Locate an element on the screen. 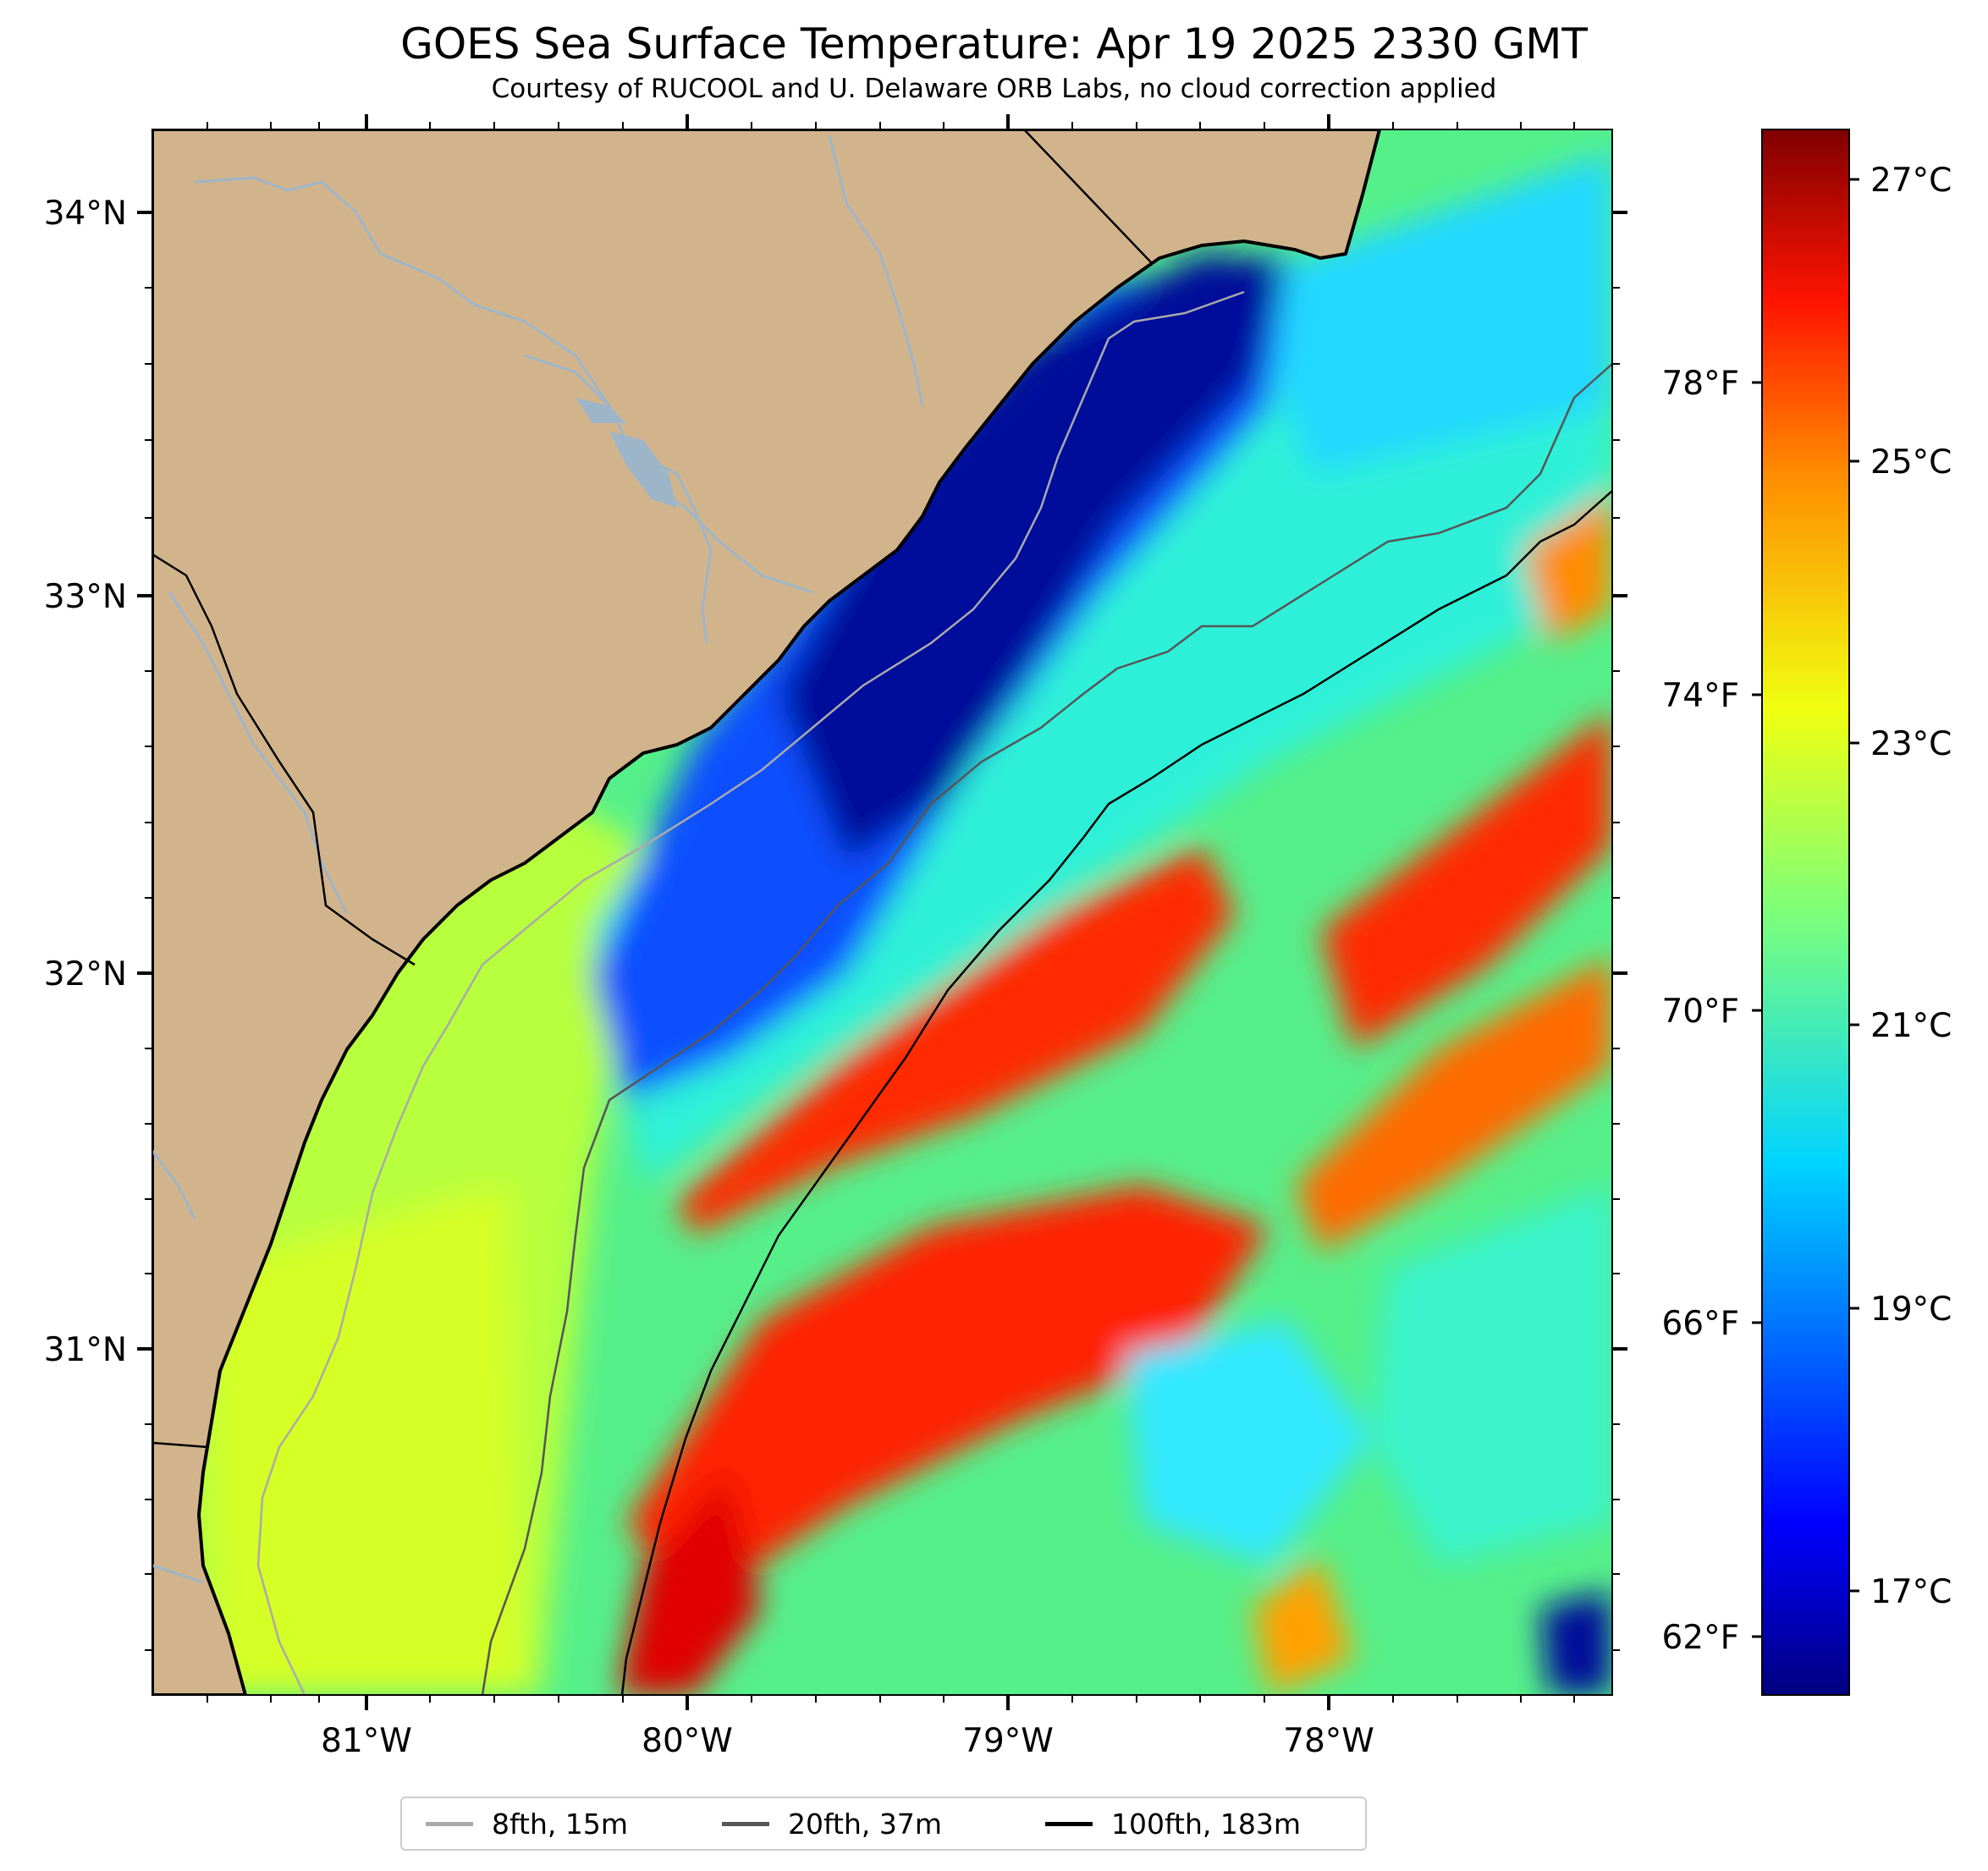  legend-swatch-100fth is located at coordinates (1069, 1823).